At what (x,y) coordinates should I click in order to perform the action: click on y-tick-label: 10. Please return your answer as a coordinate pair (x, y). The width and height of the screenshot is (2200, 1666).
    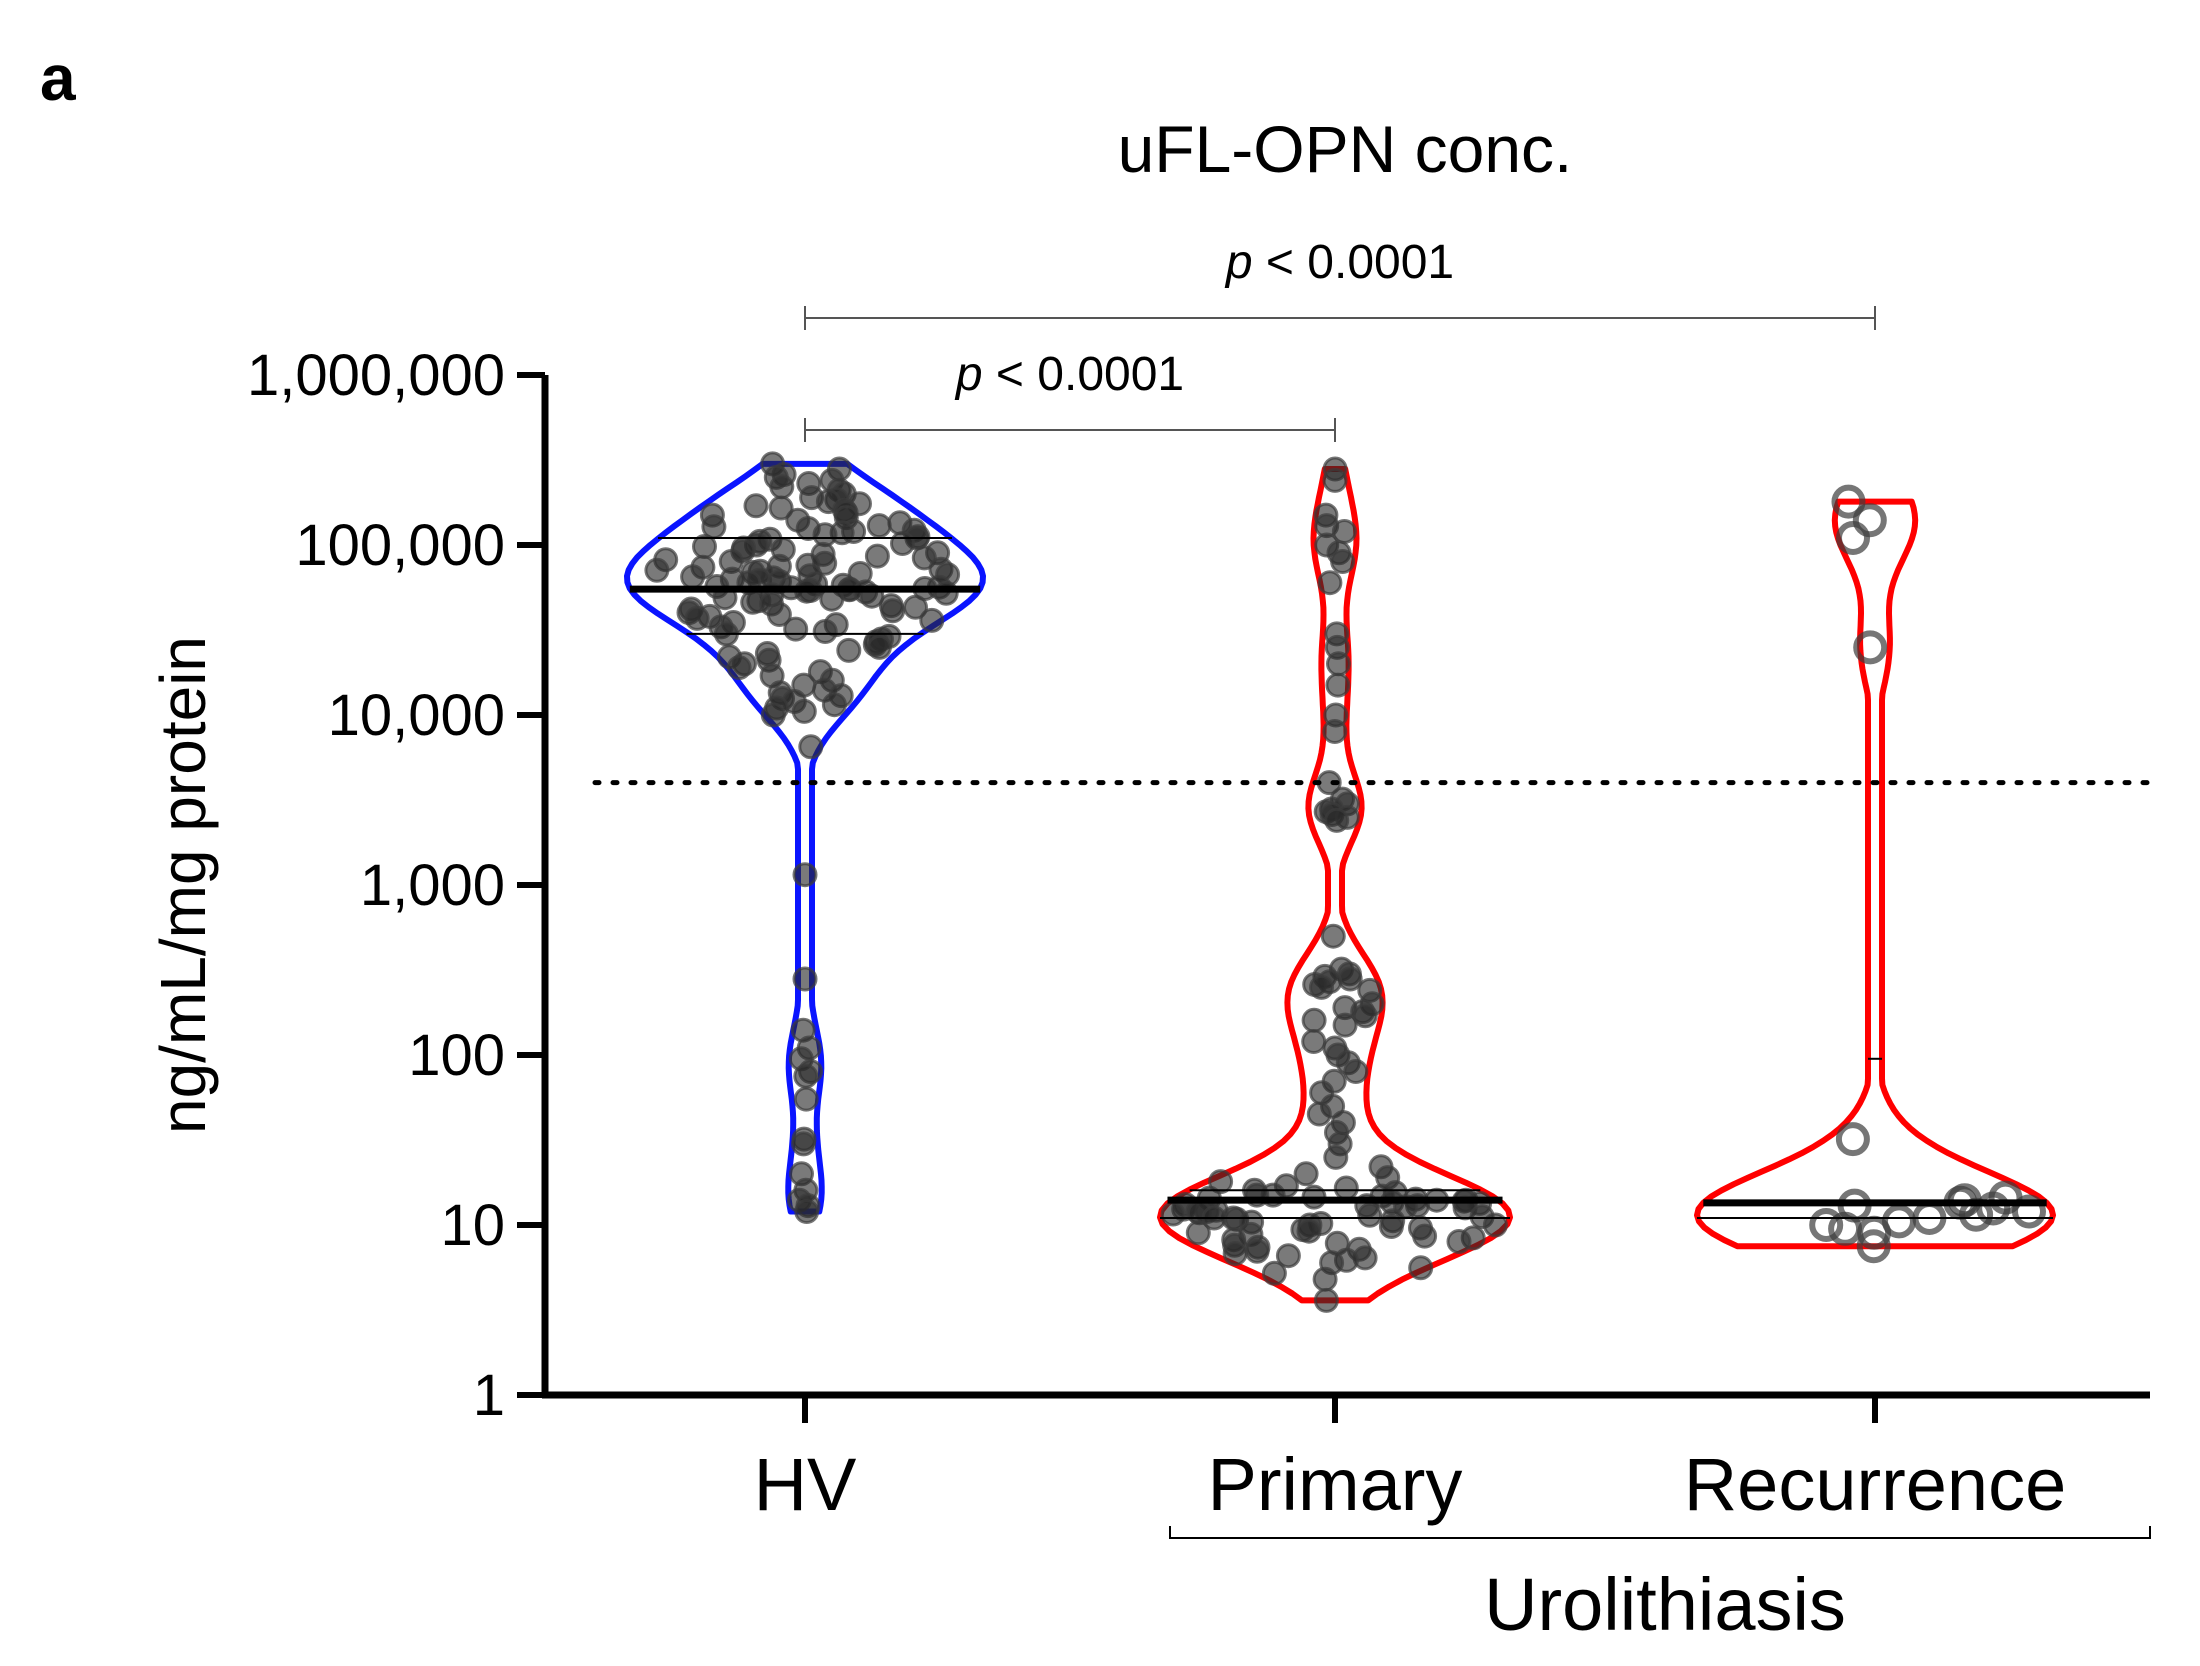
    Looking at the image, I should click on (472, 1225).